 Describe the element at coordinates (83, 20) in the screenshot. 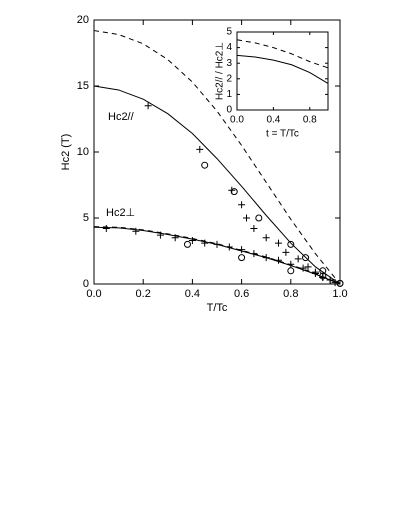

I see `y-tick-label: 20` at that location.